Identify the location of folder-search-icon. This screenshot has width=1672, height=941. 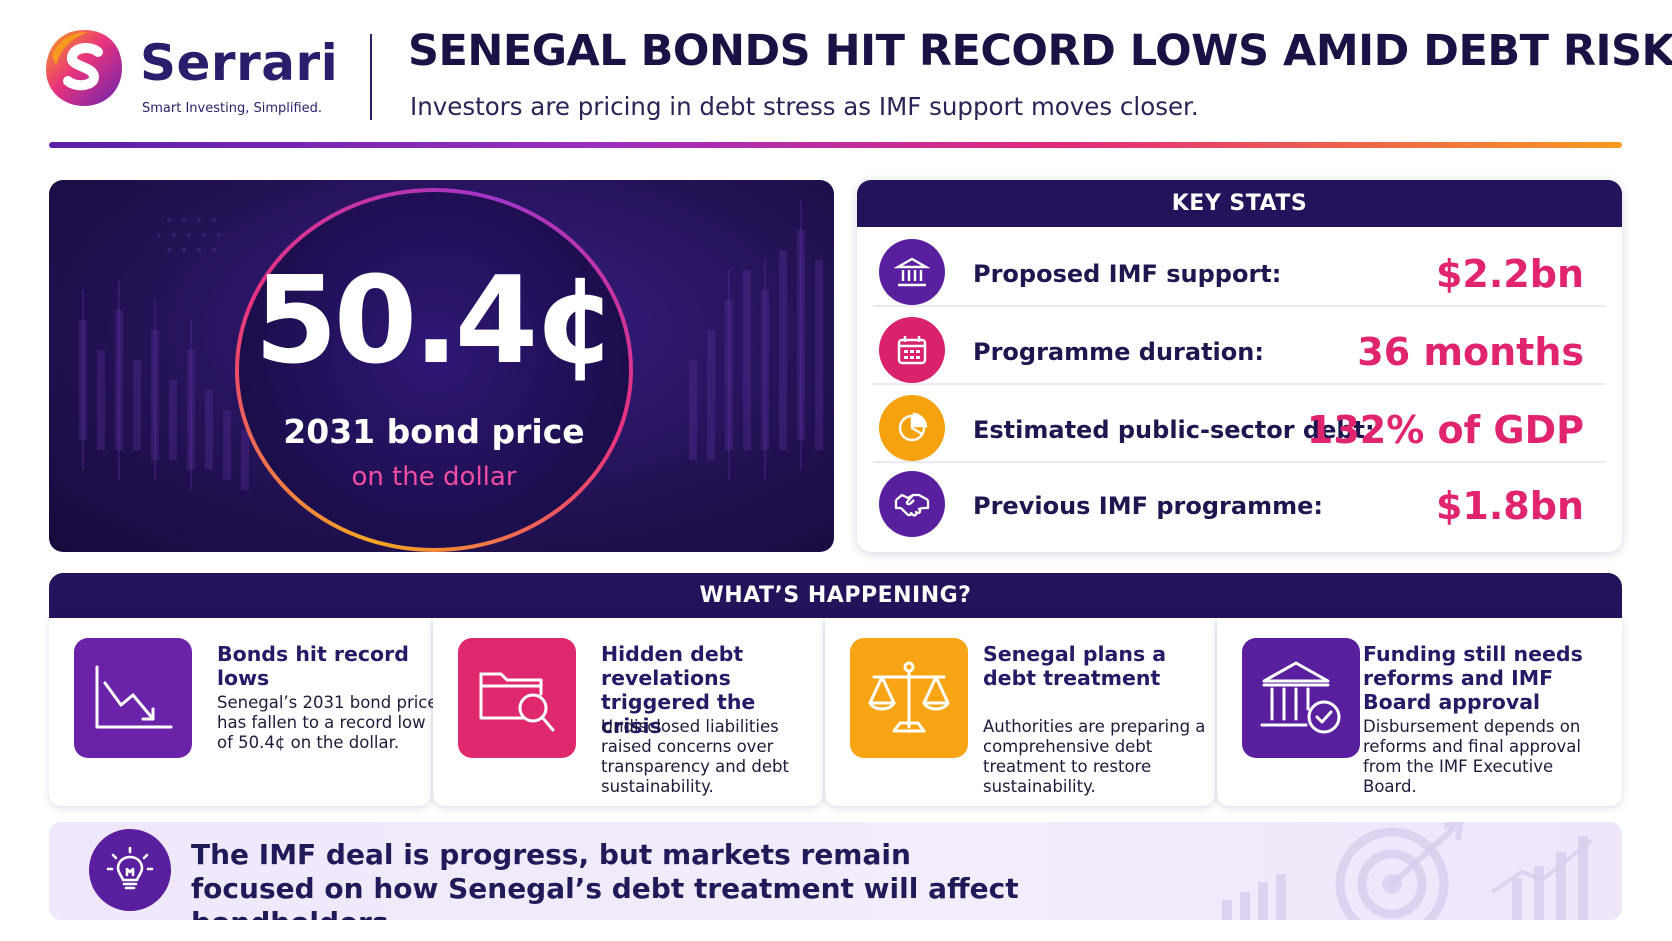
(517, 698).